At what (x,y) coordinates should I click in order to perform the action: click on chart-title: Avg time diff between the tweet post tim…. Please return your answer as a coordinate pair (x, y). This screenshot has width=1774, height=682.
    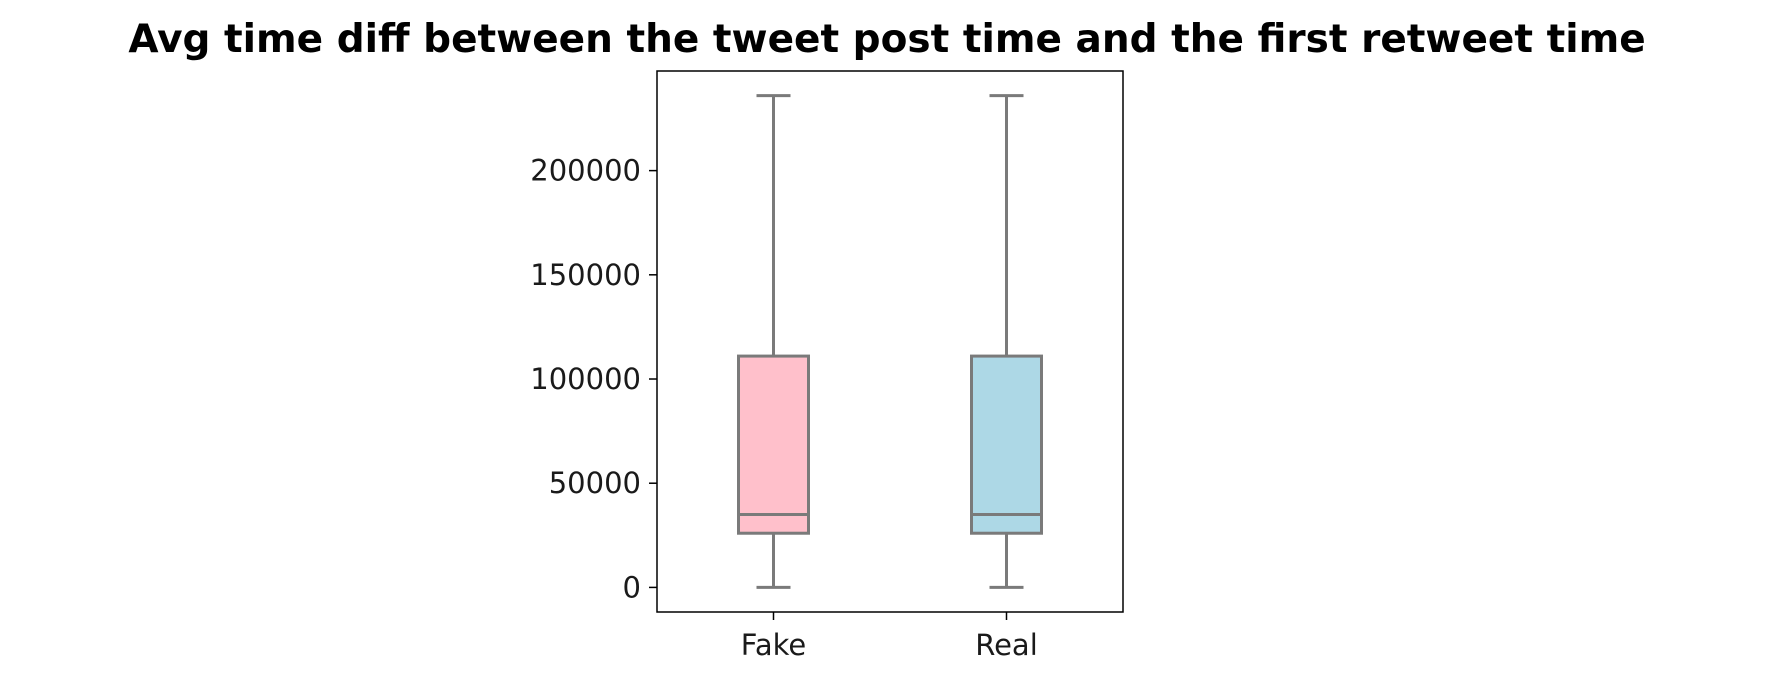
    Looking at the image, I should click on (886, 39).